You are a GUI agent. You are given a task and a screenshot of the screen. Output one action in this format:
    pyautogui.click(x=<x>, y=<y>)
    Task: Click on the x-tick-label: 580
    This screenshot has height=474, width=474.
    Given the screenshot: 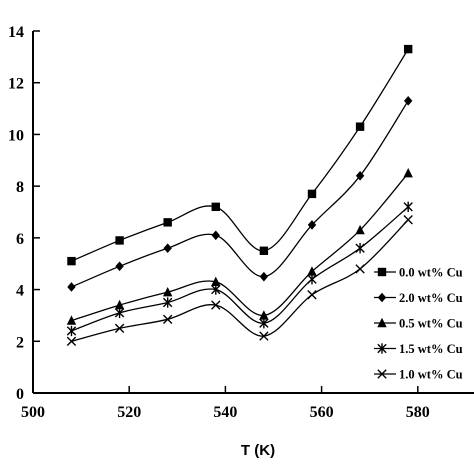 What is the action you would take?
    pyautogui.click(x=418, y=412)
    